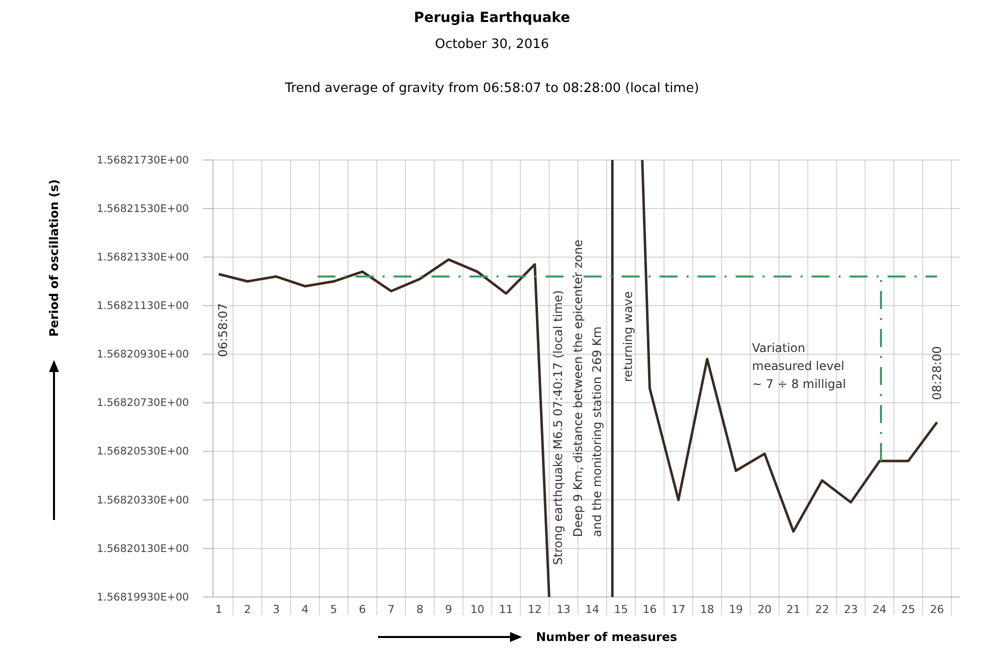 The width and height of the screenshot is (985, 653). Describe the element at coordinates (628, 336) in the screenshot. I see `annotation: returning wave` at that location.